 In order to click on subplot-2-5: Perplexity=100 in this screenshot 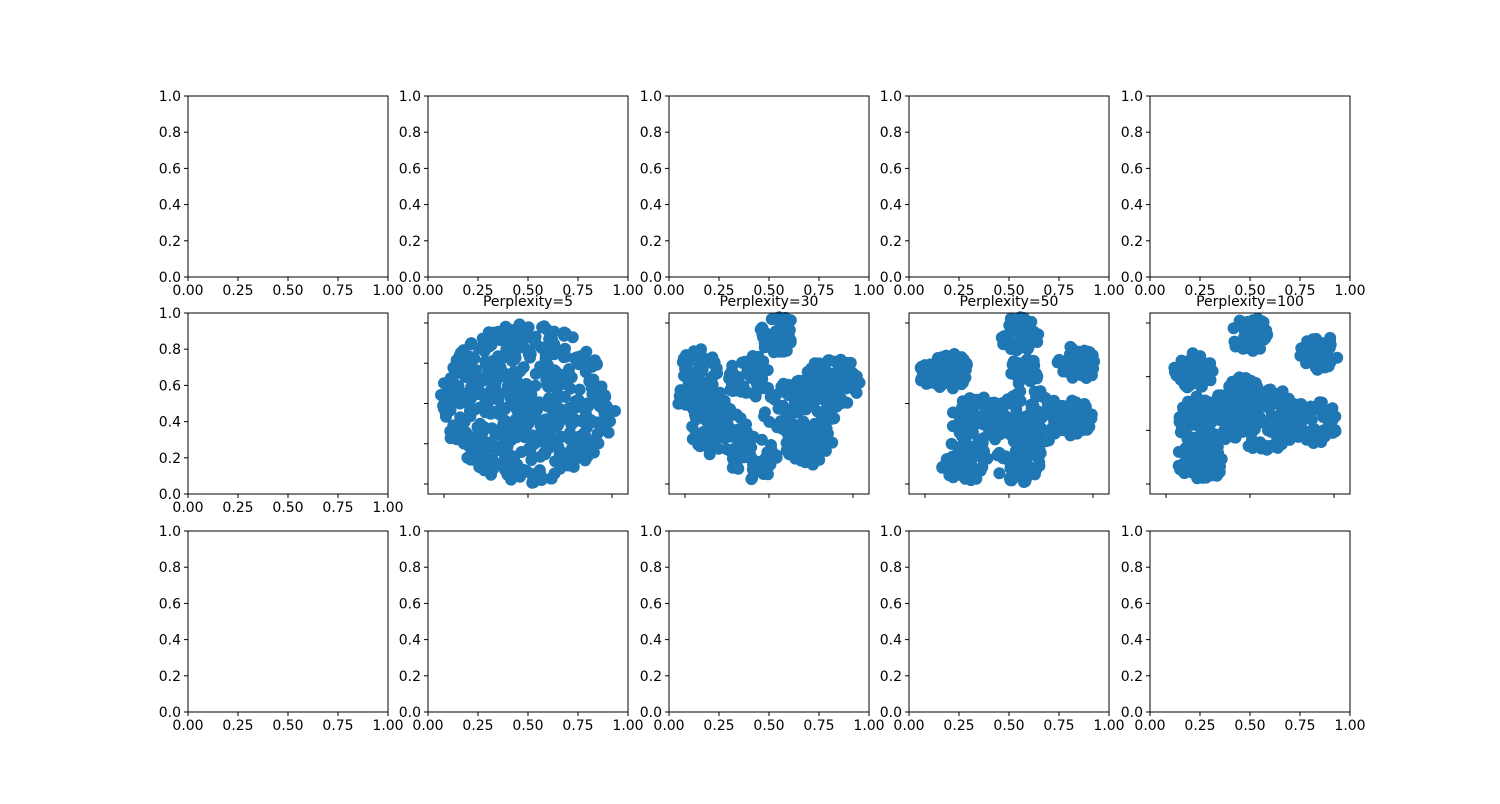, I will do `click(1248, 396)`.